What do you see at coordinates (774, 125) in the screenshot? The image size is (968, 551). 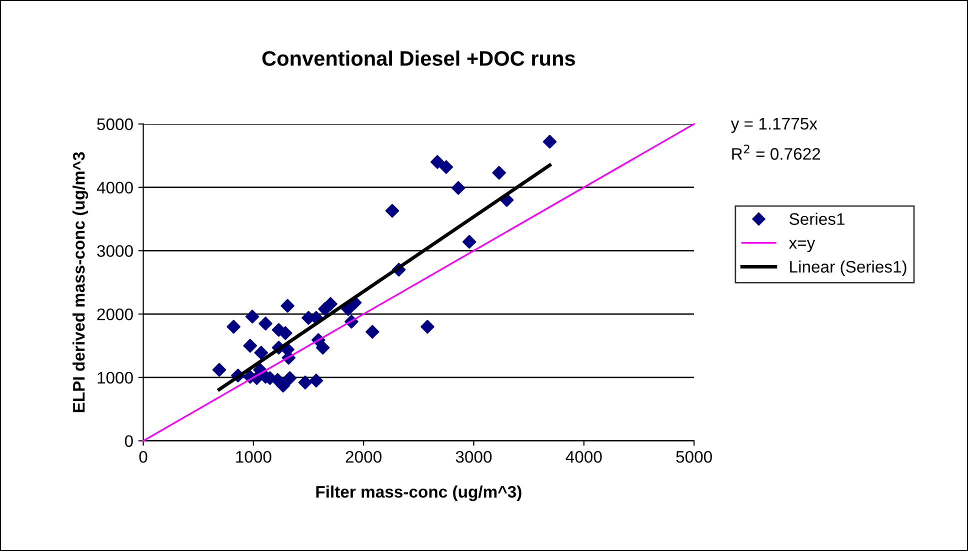 I see `text: y = 1.1775x` at bounding box center [774, 125].